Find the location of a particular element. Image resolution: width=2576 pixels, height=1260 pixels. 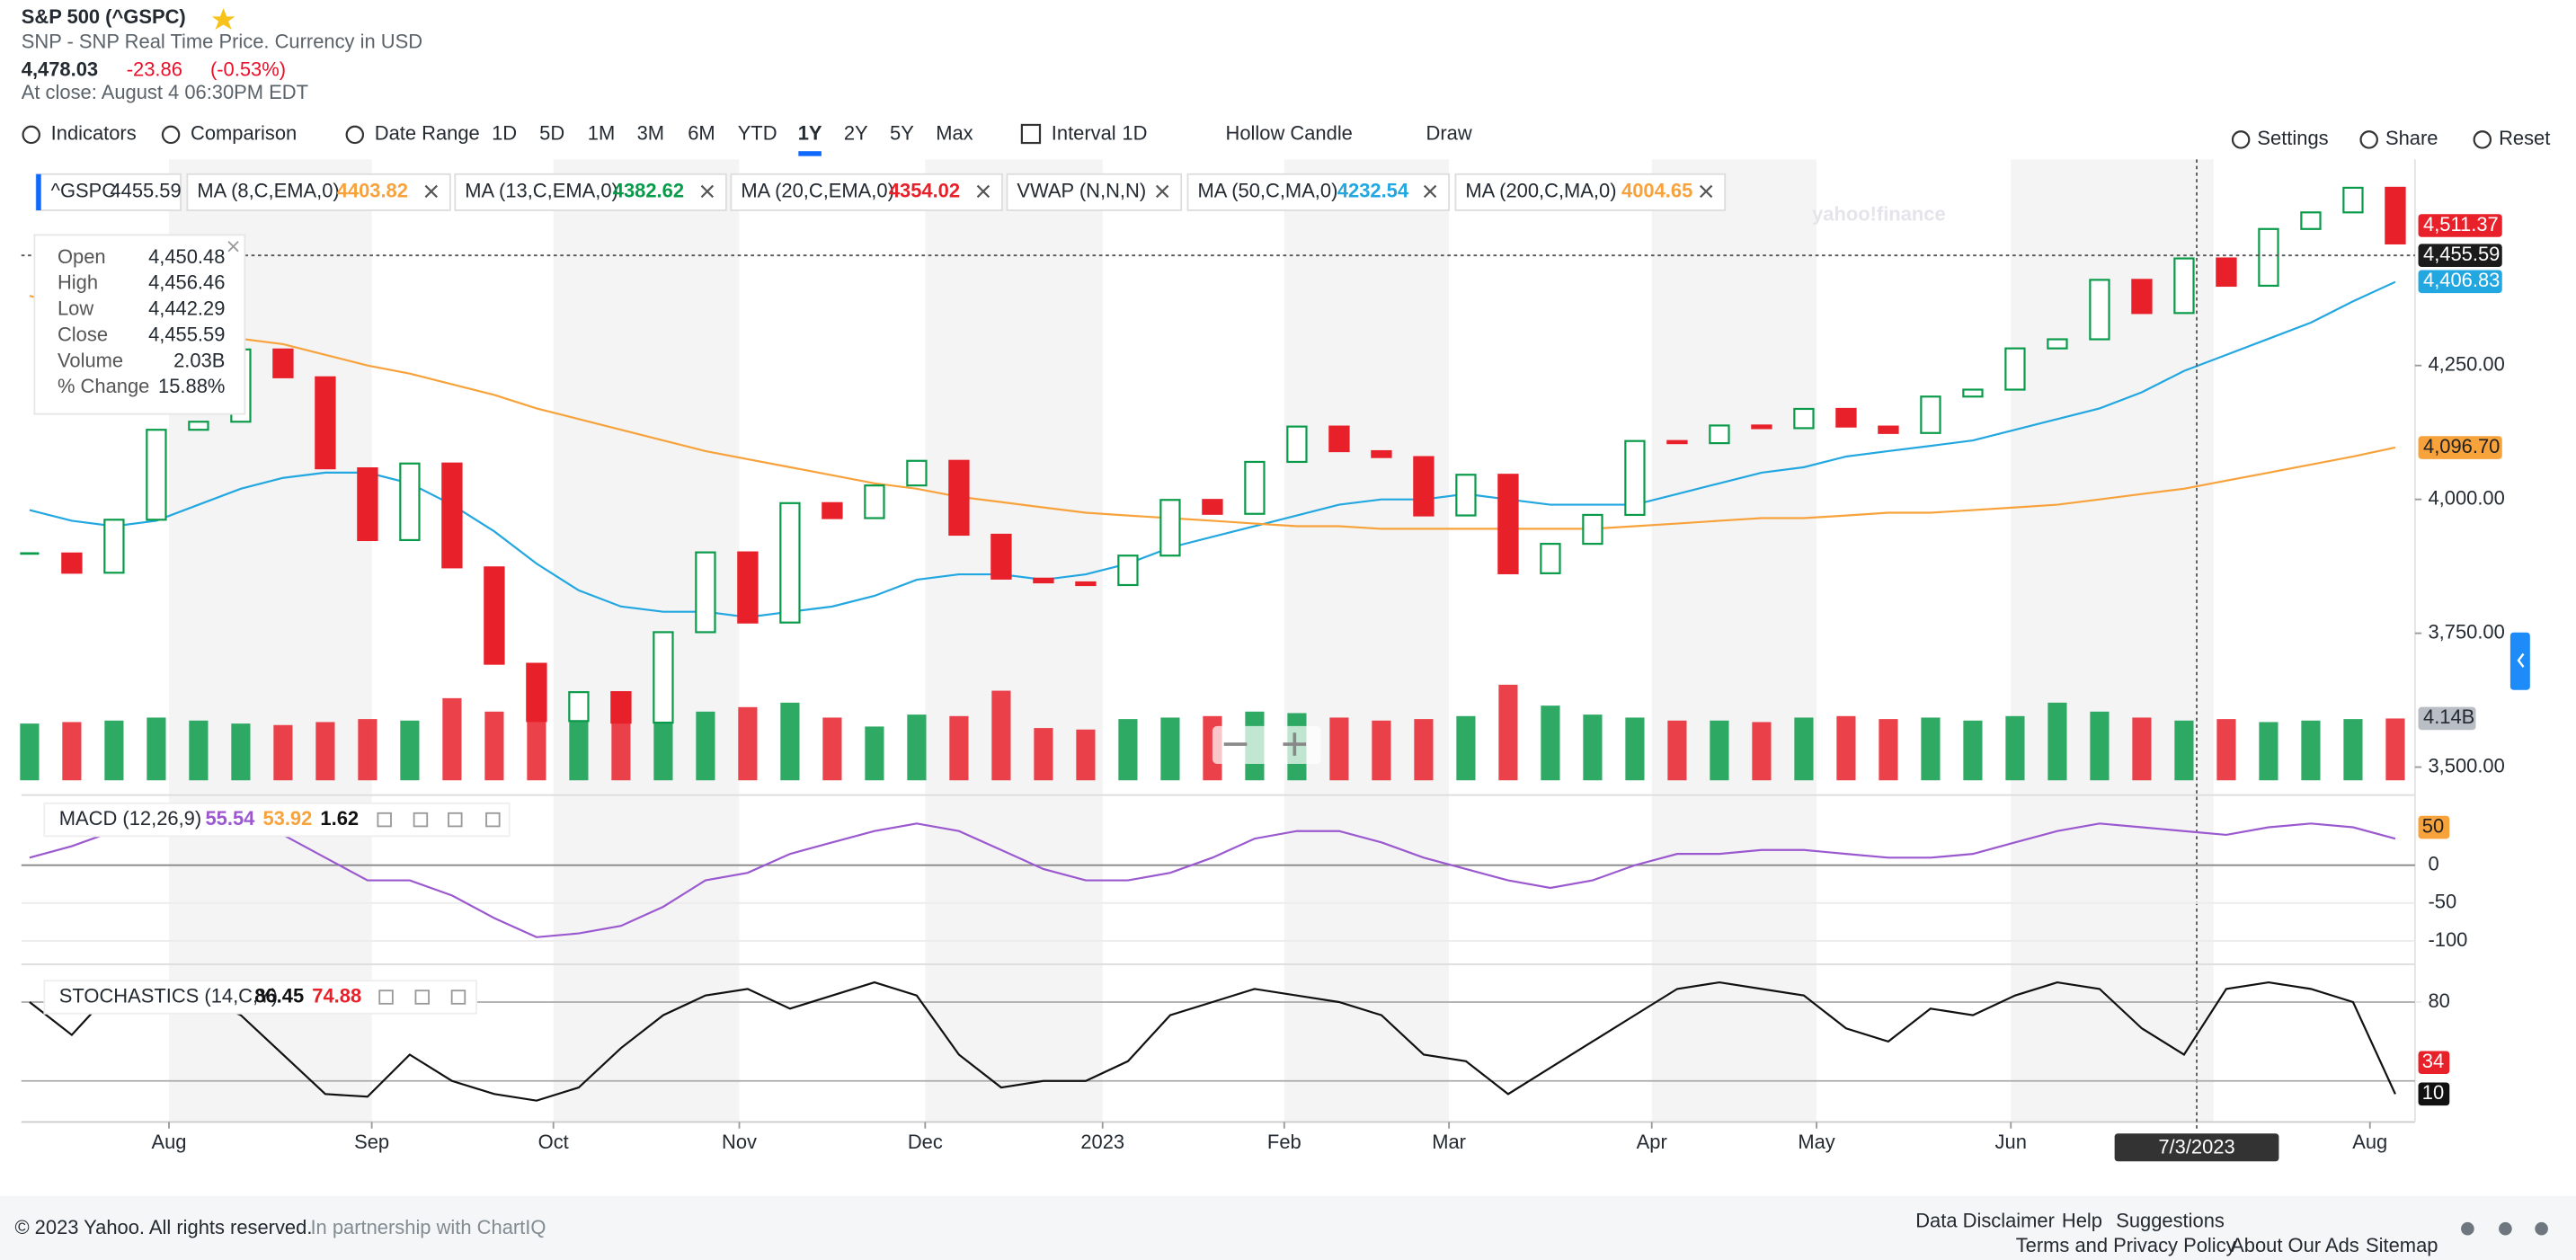

title: S&P 500 (^GSPC) is located at coordinates (104, 16).